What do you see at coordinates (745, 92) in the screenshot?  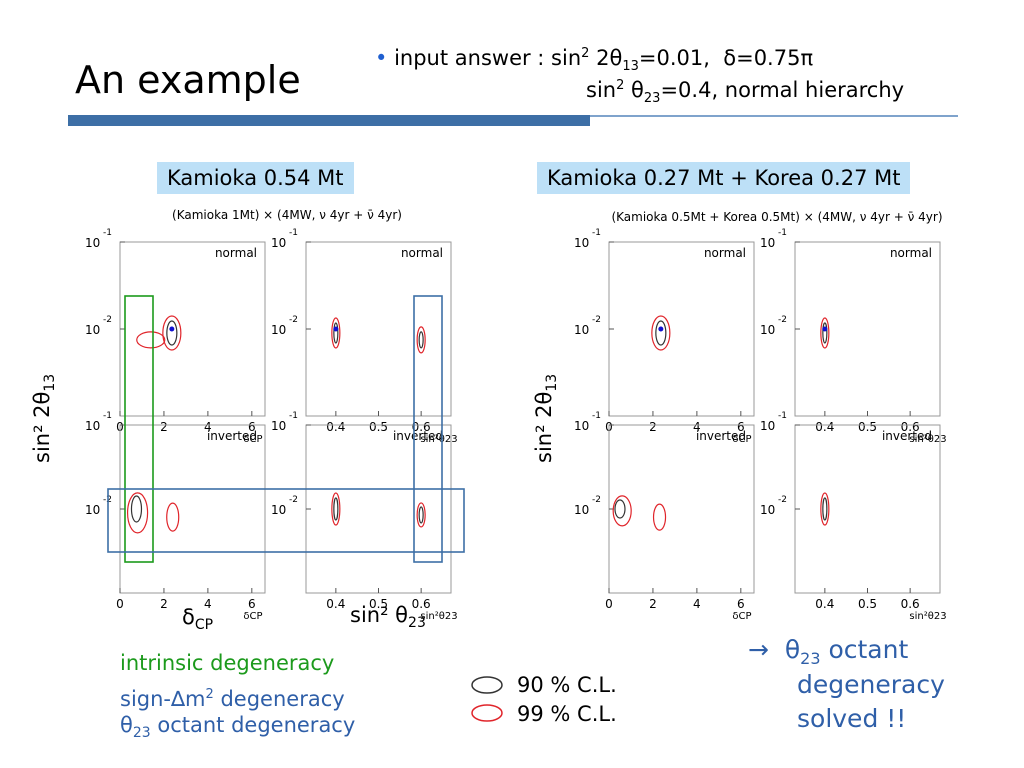 I see `input-line-2: sin2 θ23=0.4, normal hierarchy` at bounding box center [745, 92].